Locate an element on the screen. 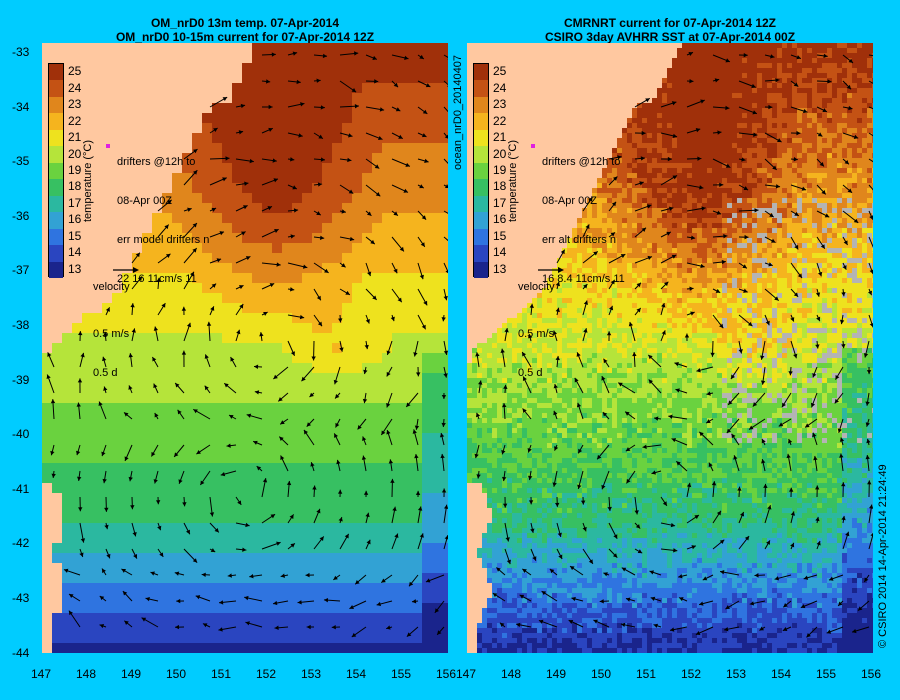 The width and height of the screenshot is (900, 700). right-title-line1: CMRNRT current for 07-Apr-2014 12Z is located at coordinates (670, 23).